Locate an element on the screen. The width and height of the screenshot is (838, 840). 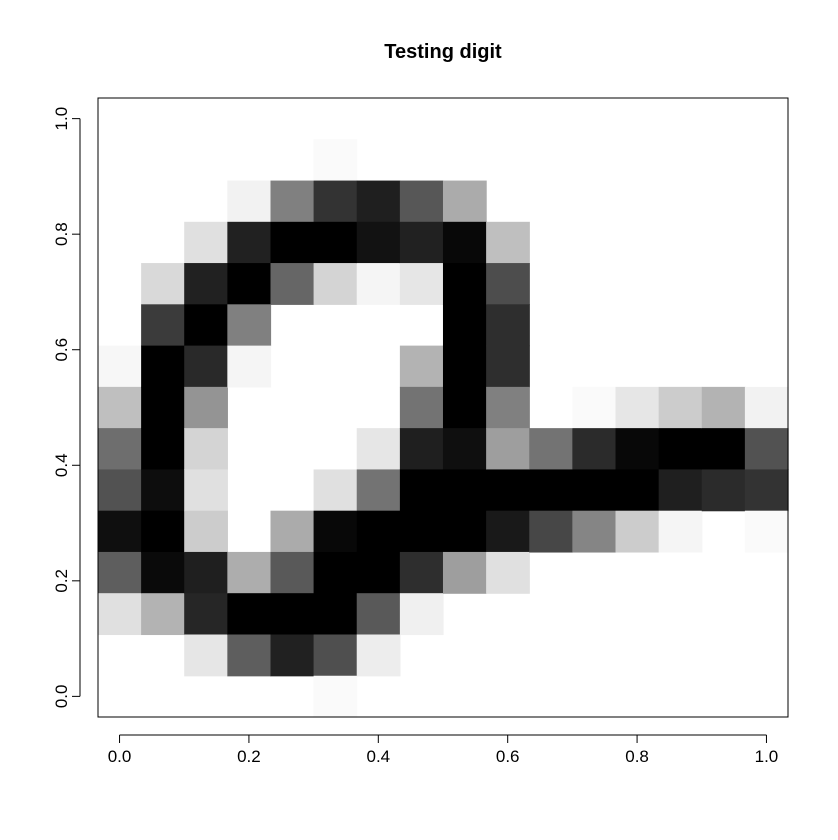
y-axis: 0.0 0.2 0.4 0.6 0.8 1.0 is located at coordinates (66, 408).